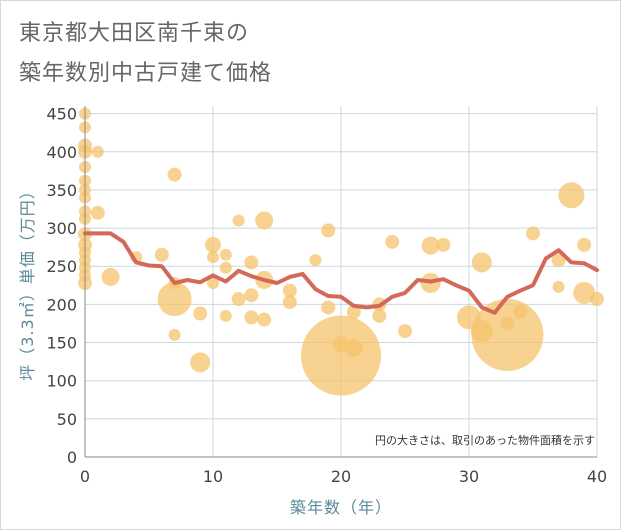 The width and height of the screenshot is (621, 530). What do you see at coordinates (85, 476) in the screenshot?
I see `x-tick-label: 0` at bounding box center [85, 476].